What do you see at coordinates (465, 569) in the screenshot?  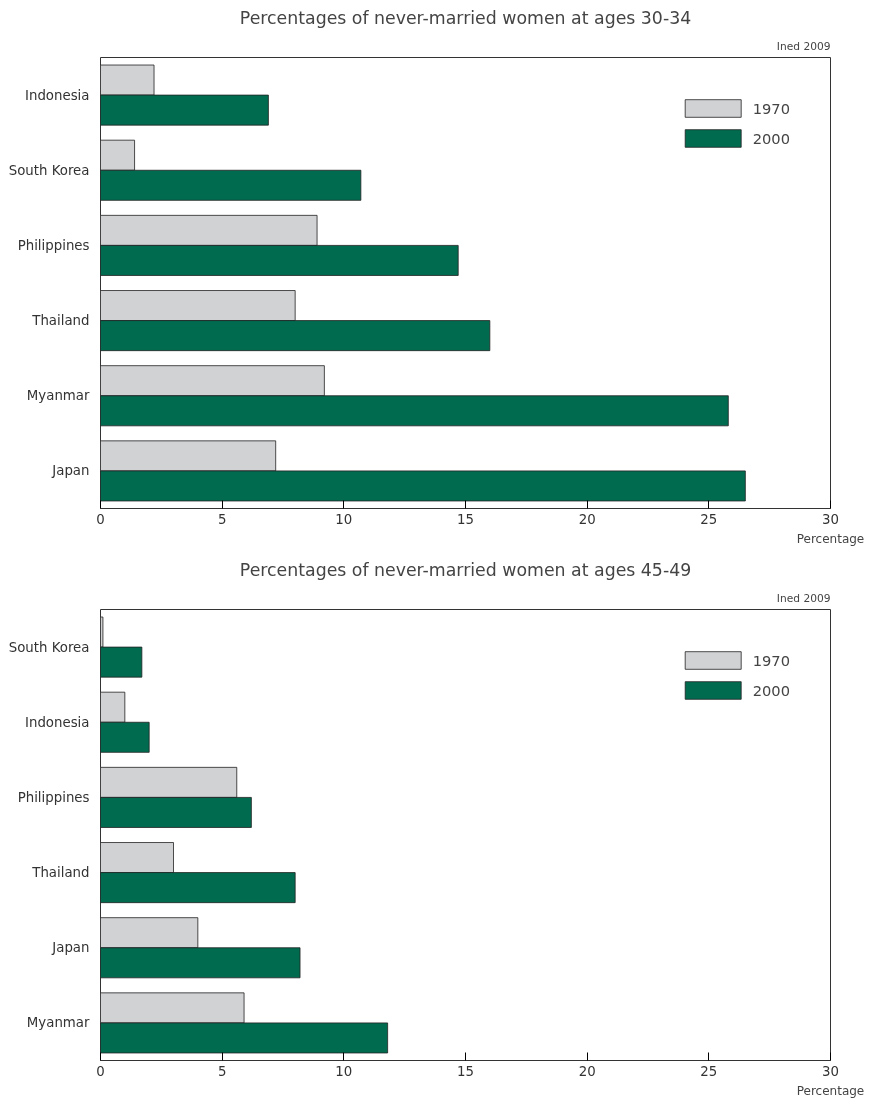 I see `chart-title: Percentages of never-married women at ages 45-49` at bounding box center [465, 569].